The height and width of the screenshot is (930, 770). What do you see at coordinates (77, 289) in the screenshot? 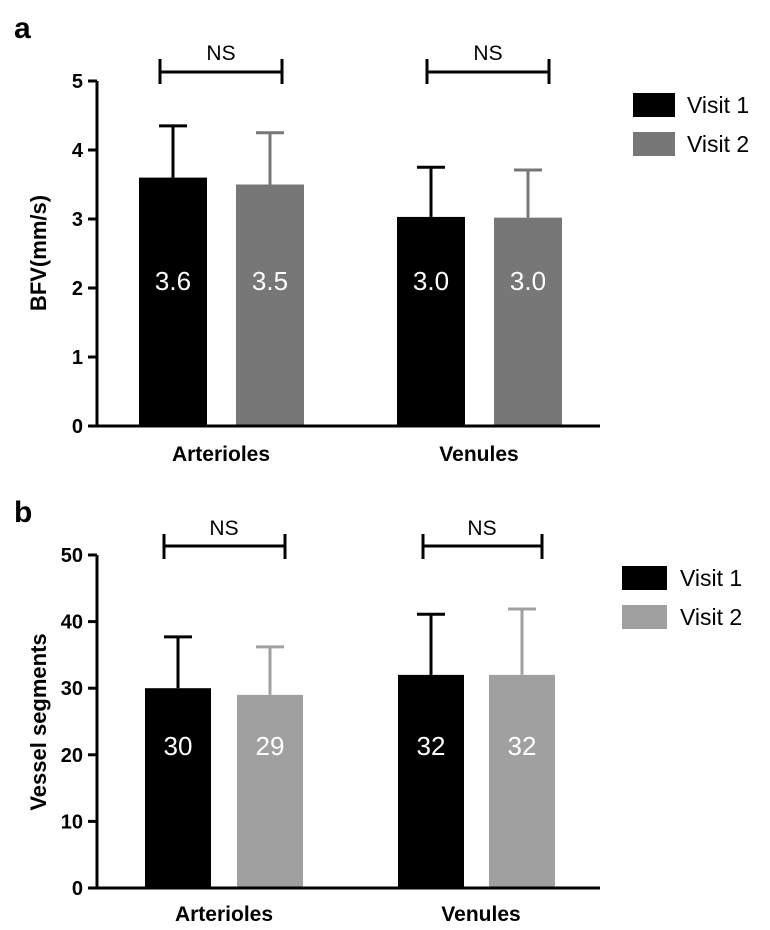
I see `panel-a-y-tick-label: 2` at bounding box center [77, 289].